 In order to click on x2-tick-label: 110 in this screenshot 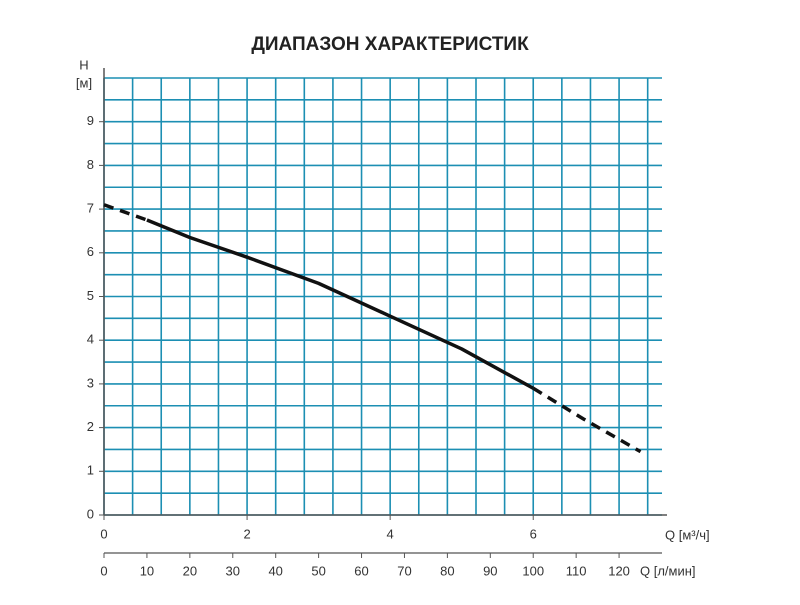, I will do `click(576, 570)`.